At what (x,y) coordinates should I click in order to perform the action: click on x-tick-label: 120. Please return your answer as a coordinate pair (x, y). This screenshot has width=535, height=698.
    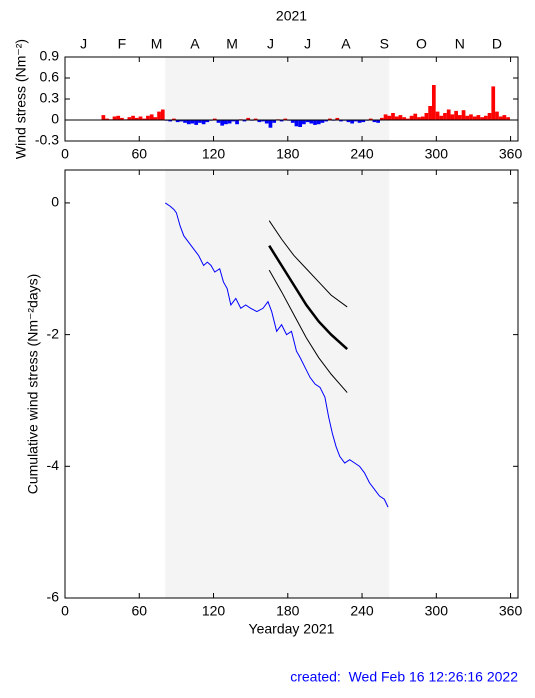
    Looking at the image, I should click on (214, 611).